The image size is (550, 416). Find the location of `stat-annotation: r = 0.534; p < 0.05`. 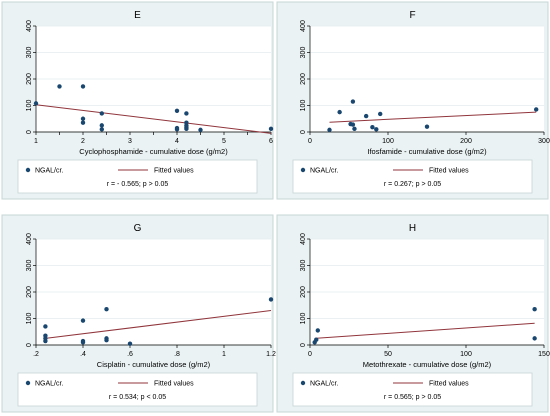

stat-annotation: r = 0.534; p < 0.05 is located at coordinates (137, 397).